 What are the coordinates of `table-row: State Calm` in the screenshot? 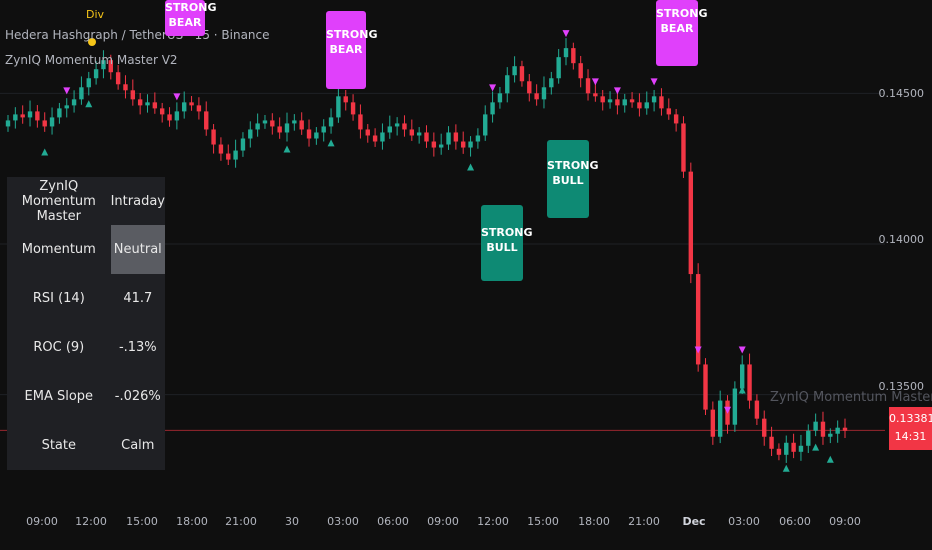 It's located at (86, 445).